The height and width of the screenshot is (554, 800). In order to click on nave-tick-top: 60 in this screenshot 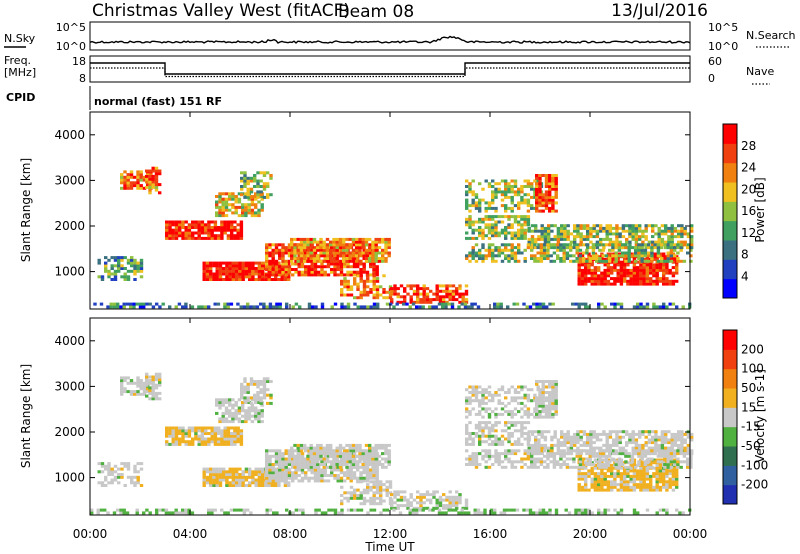, I will do `click(715, 61)`.